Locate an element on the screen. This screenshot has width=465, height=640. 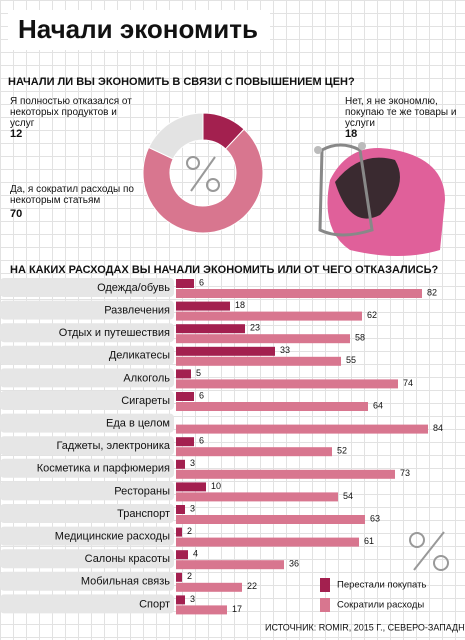
value-label: 52 is located at coordinates (342, 451).